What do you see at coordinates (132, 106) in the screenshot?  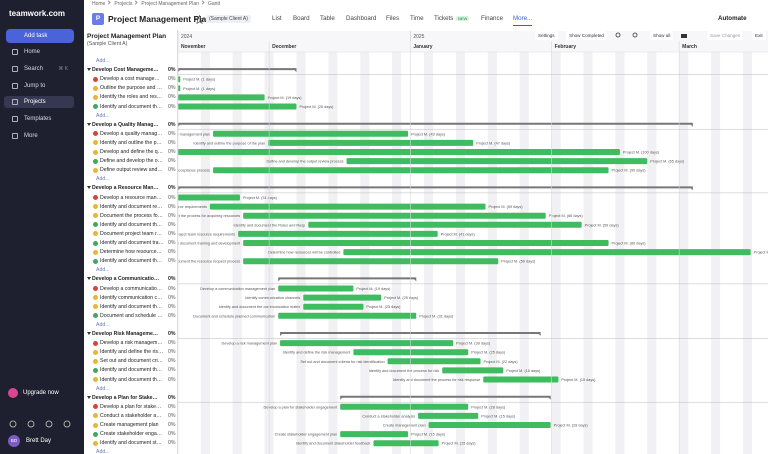 I see `task-name: Identify and document the cost baseline` at bounding box center [132, 106].